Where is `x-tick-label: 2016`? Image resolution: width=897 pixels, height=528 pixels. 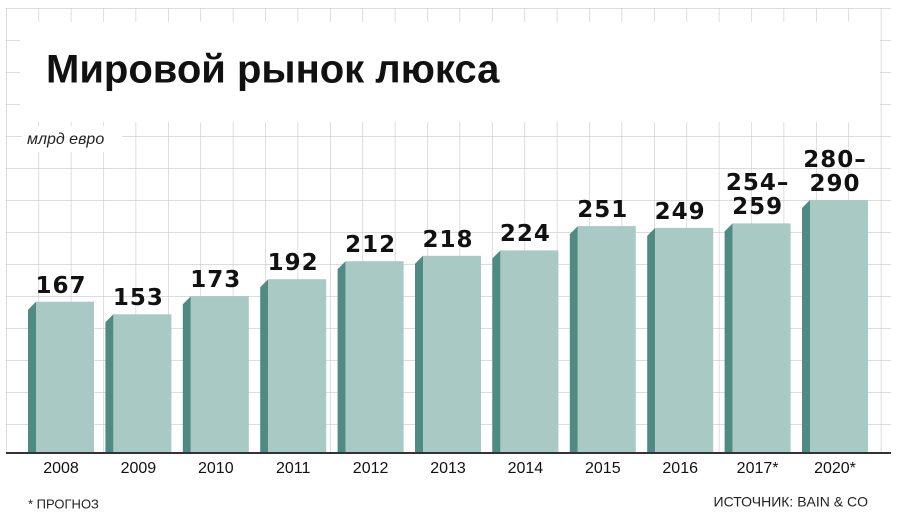
x-tick-label: 2016 is located at coordinates (680, 468).